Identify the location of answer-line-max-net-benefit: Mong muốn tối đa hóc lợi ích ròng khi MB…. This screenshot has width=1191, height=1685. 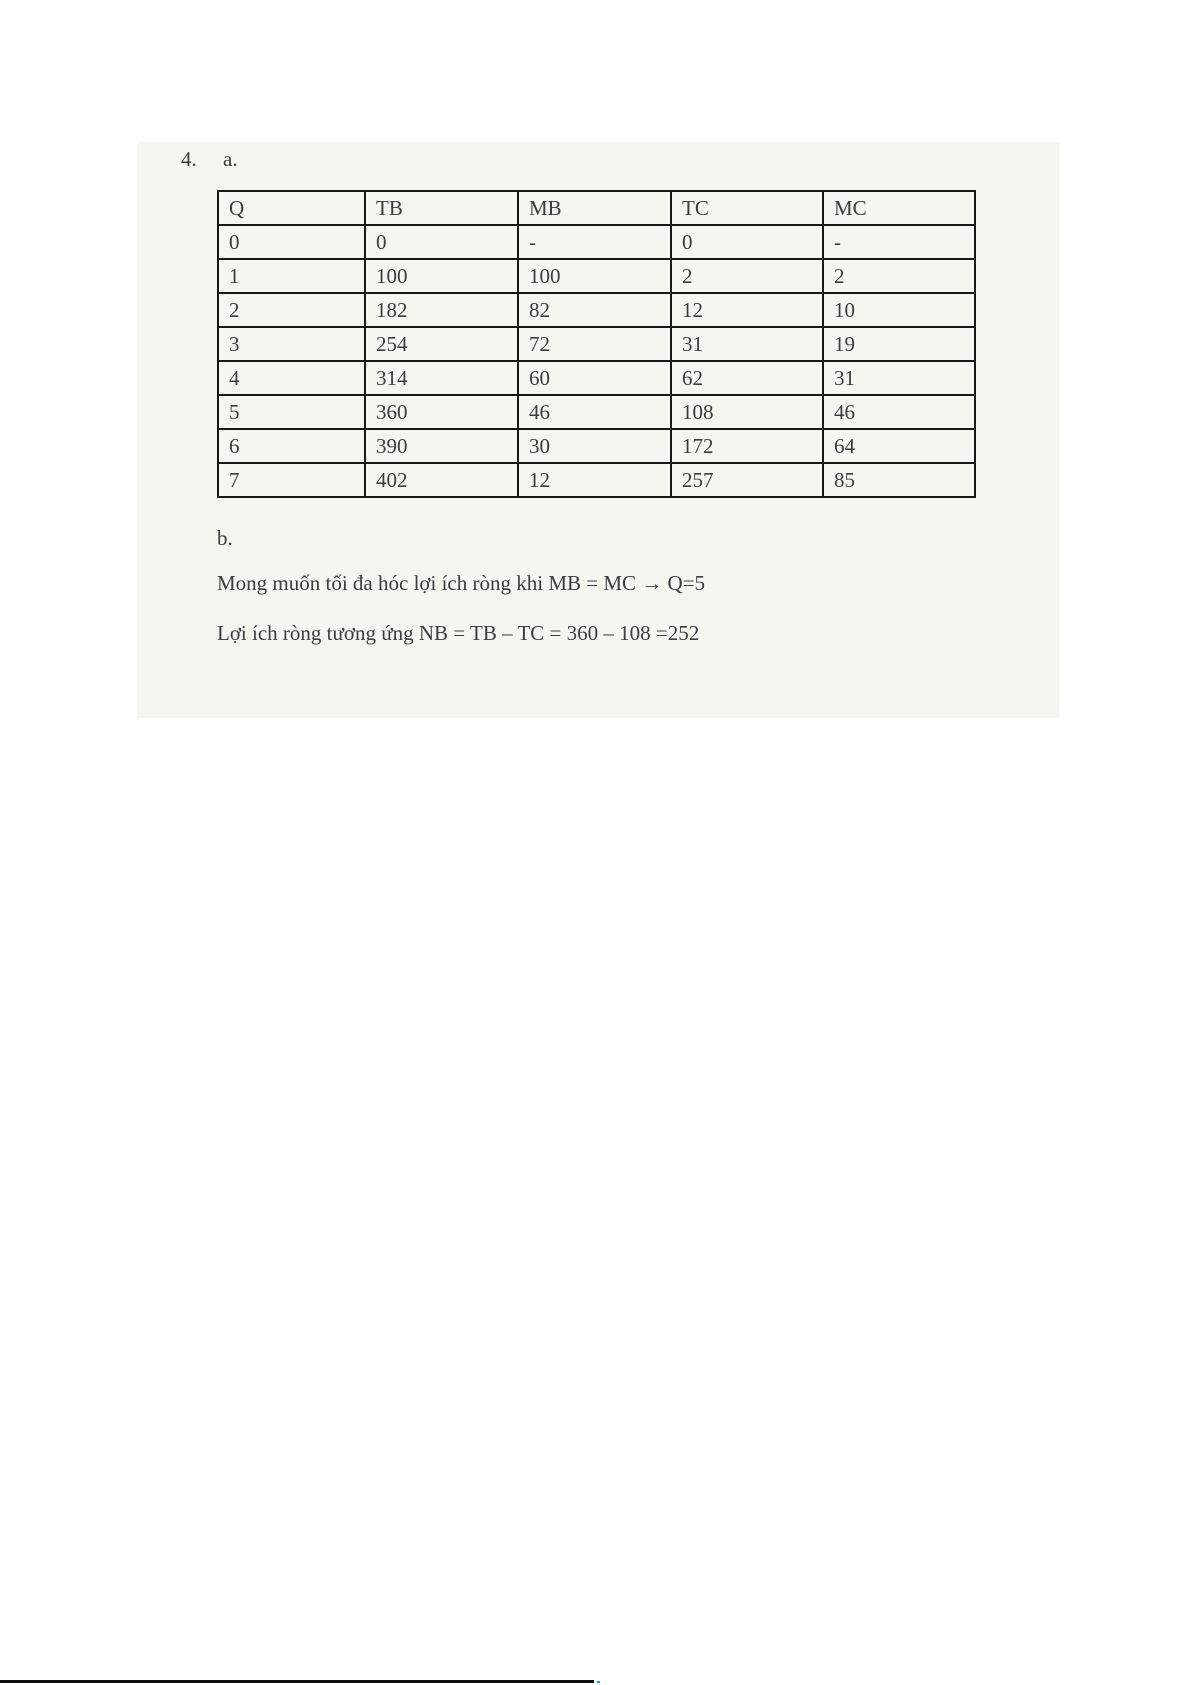
(461, 583).